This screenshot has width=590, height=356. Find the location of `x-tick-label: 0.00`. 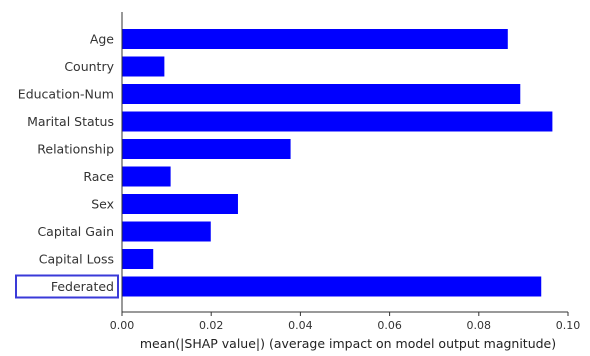

x-tick-label: 0.00 is located at coordinates (122, 325).